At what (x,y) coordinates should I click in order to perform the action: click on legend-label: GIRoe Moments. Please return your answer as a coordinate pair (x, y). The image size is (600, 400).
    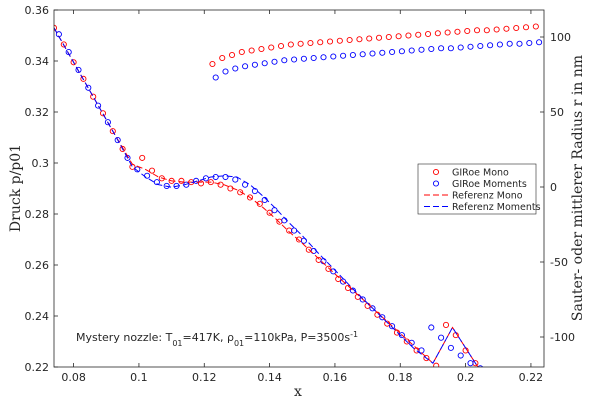
    Looking at the image, I should click on (489, 184).